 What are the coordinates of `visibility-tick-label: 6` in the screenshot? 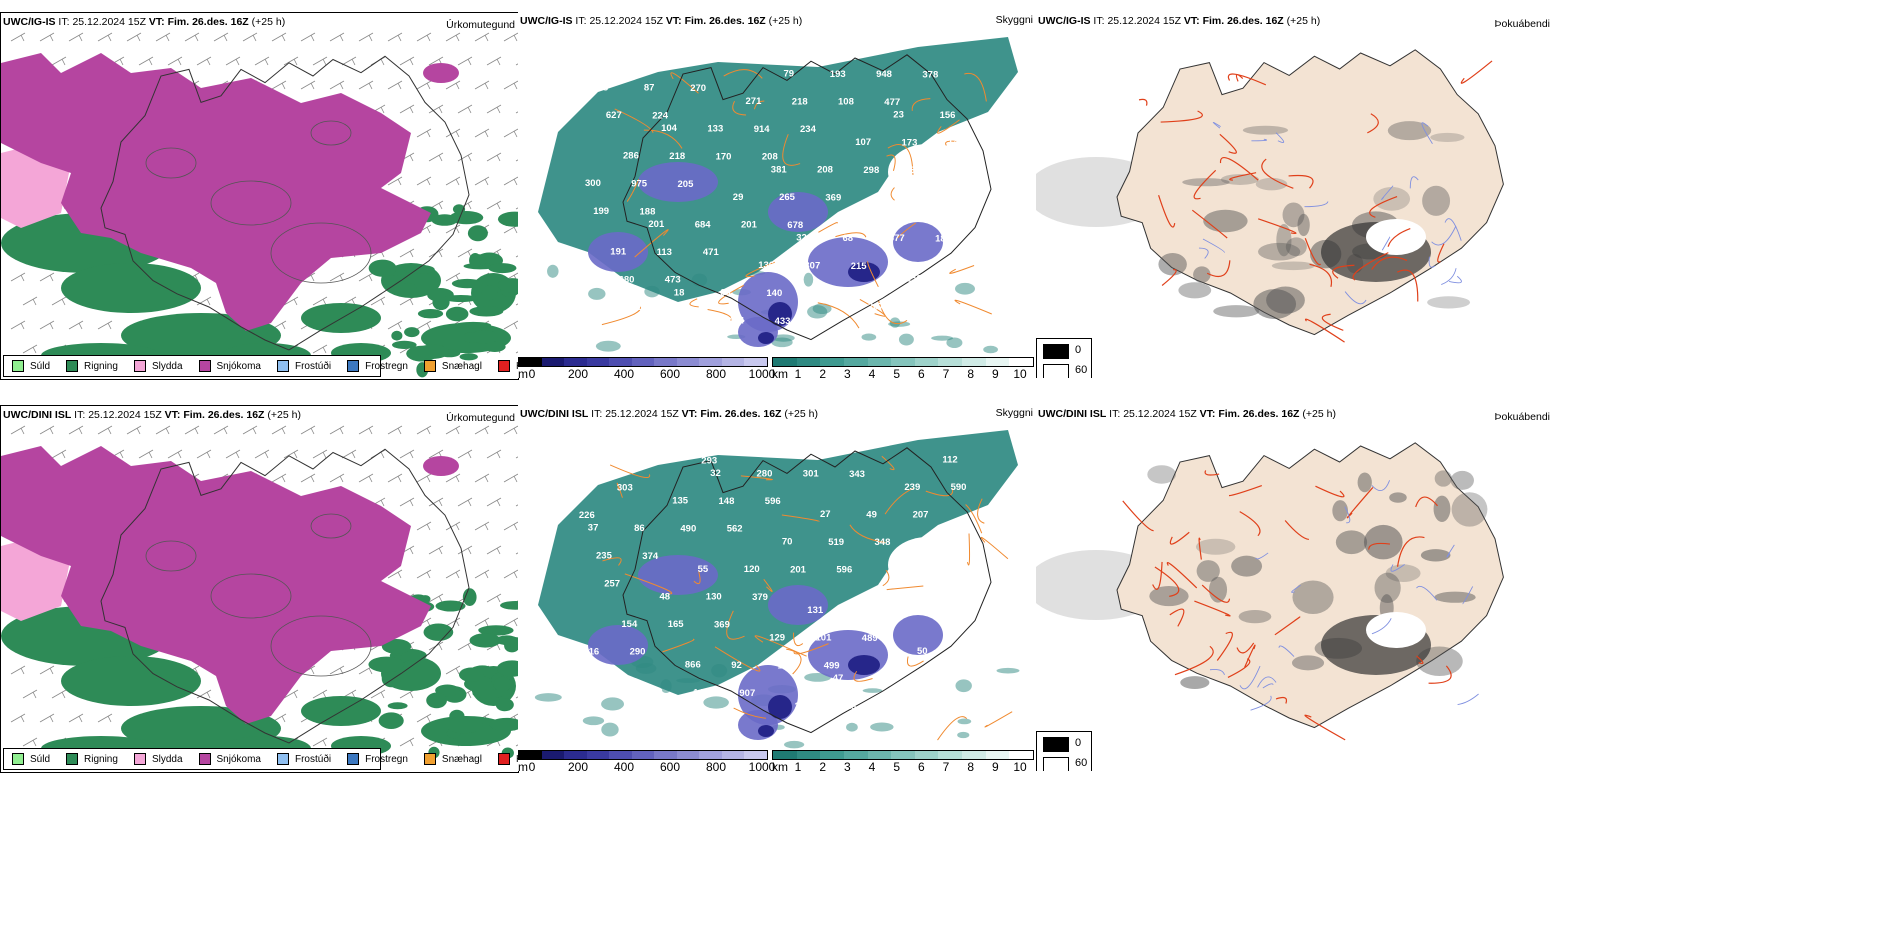 It's located at (921, 765).